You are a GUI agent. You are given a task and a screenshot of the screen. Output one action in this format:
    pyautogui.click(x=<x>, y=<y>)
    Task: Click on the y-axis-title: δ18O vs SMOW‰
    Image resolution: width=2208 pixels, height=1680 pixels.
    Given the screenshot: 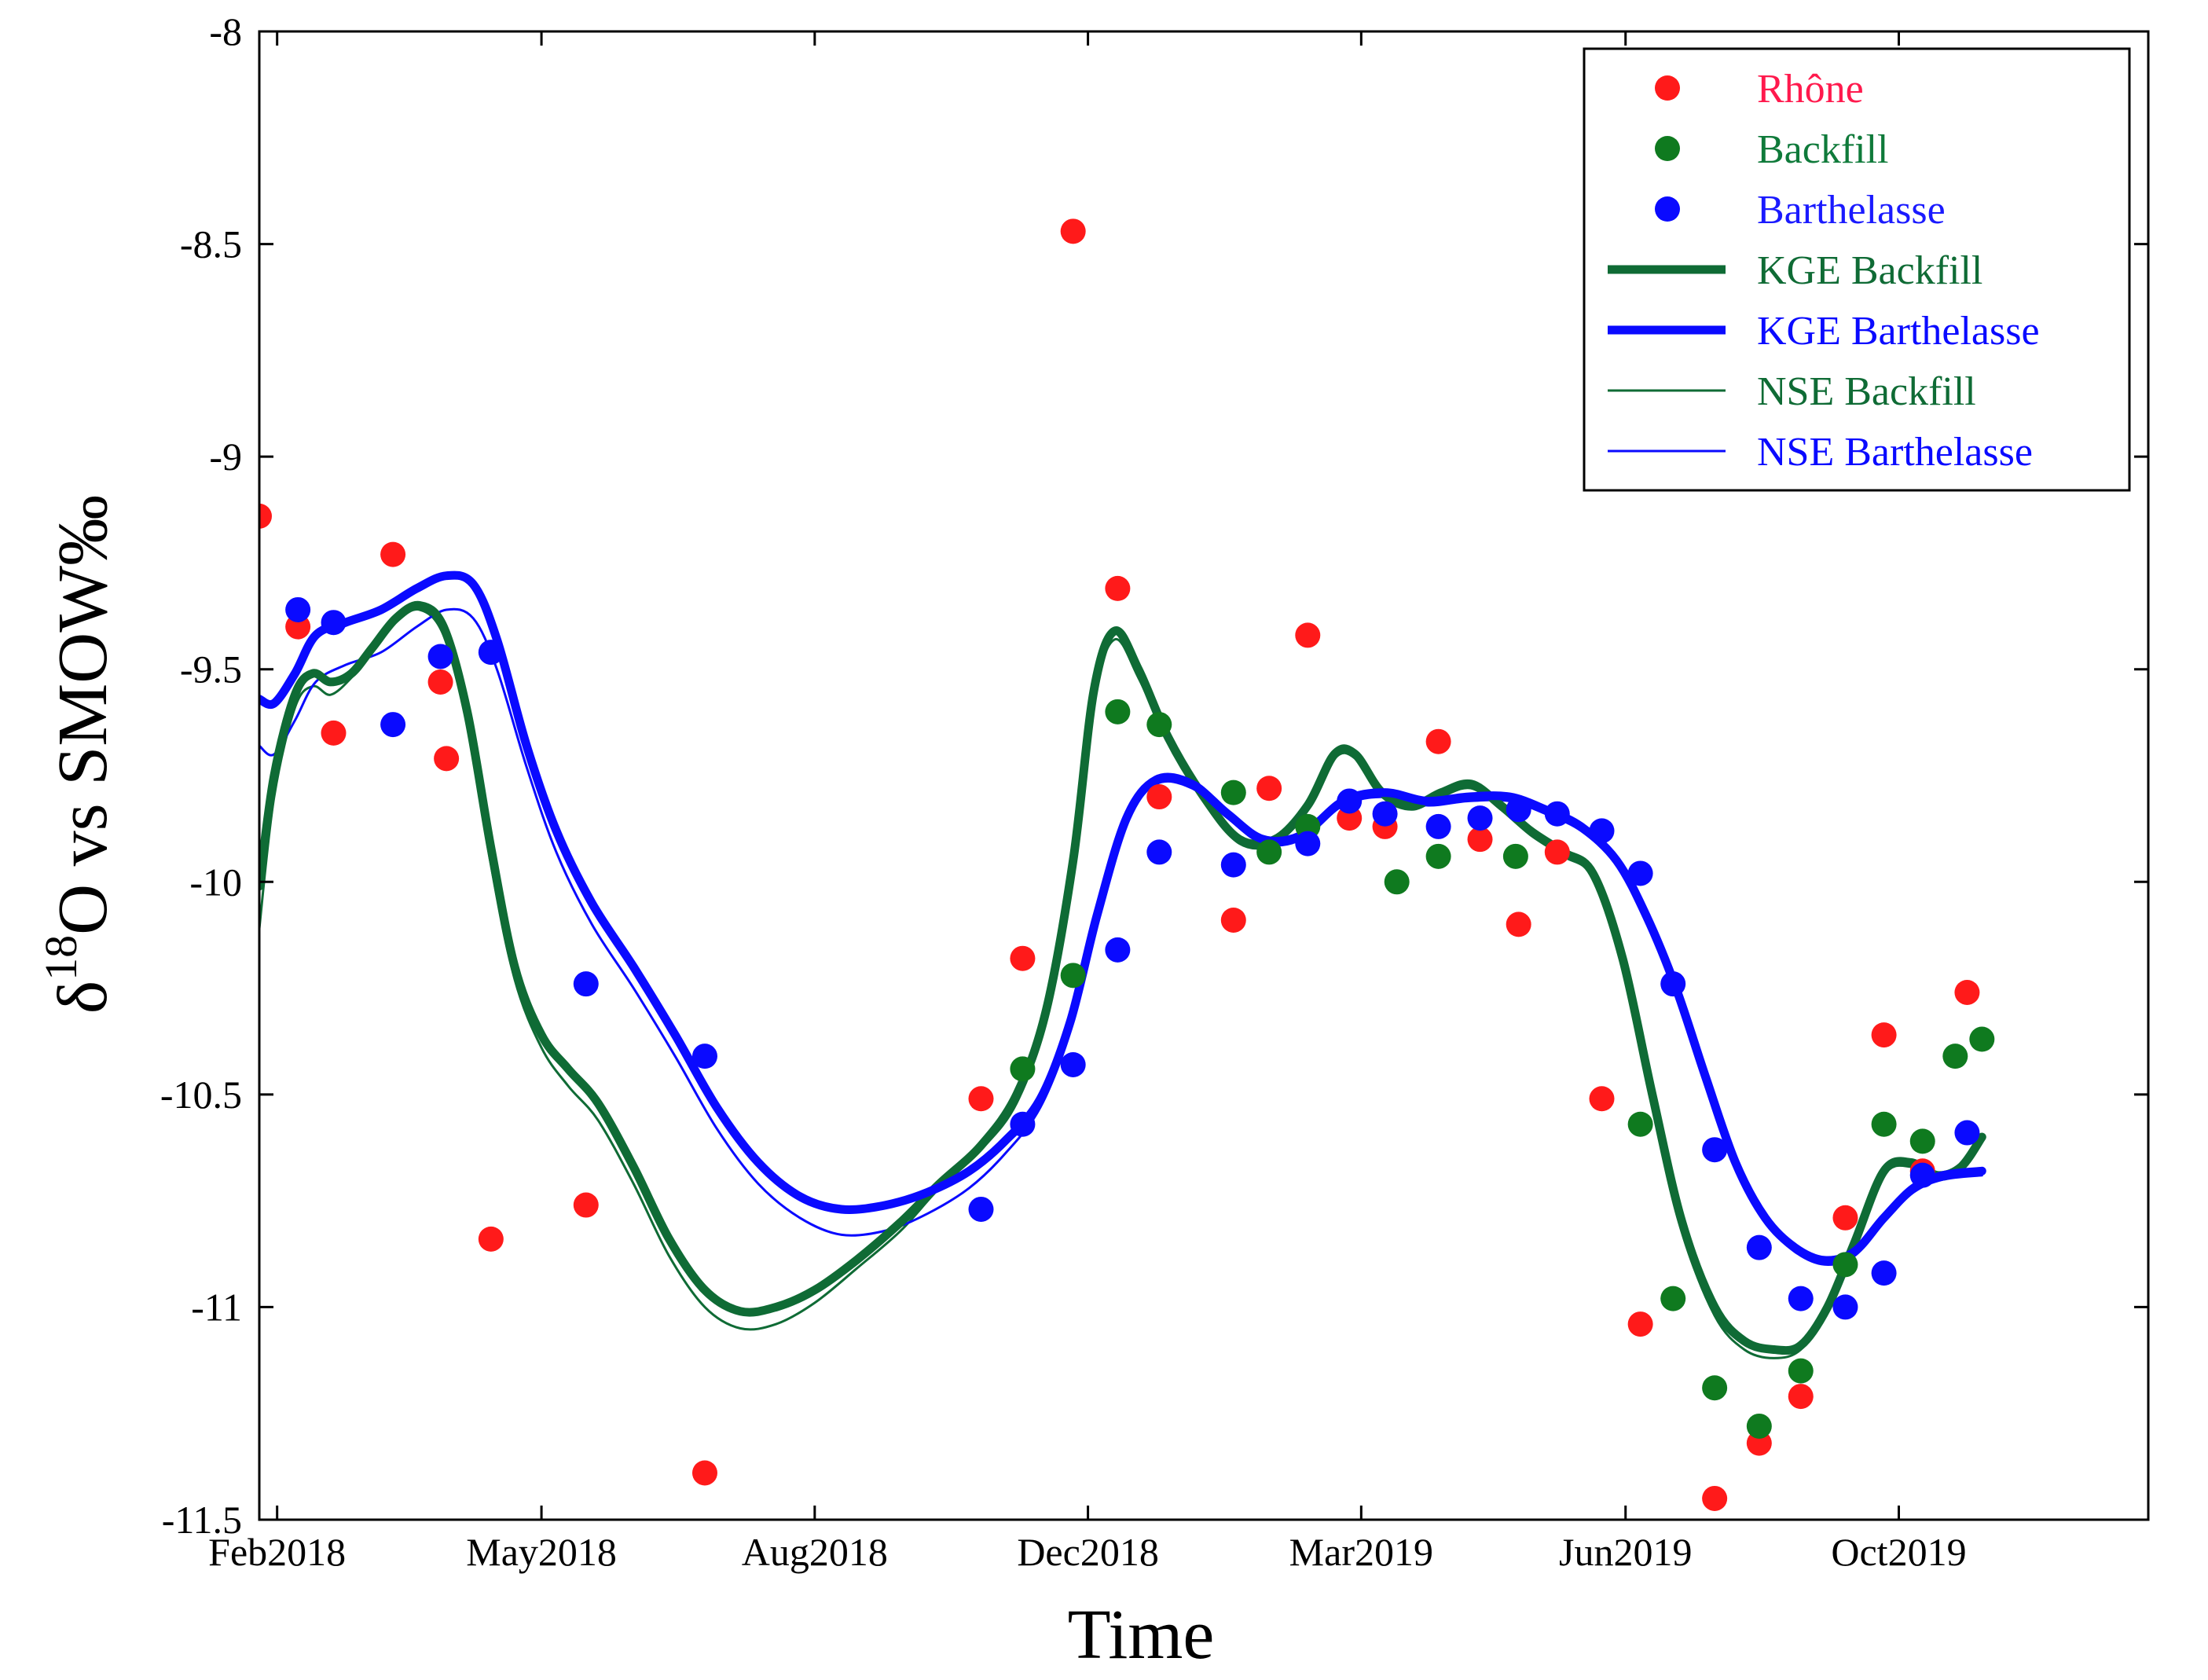 What is the action you would take?
    pyautogui.click(x=78, y=754)
    